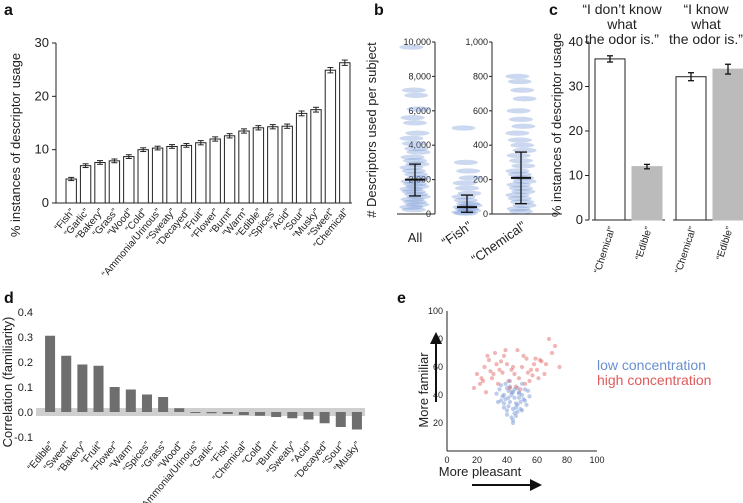 This screenshot has height=503, width=743. I want to click on panel-b-y-tick-label: 800, so click(480, 76).